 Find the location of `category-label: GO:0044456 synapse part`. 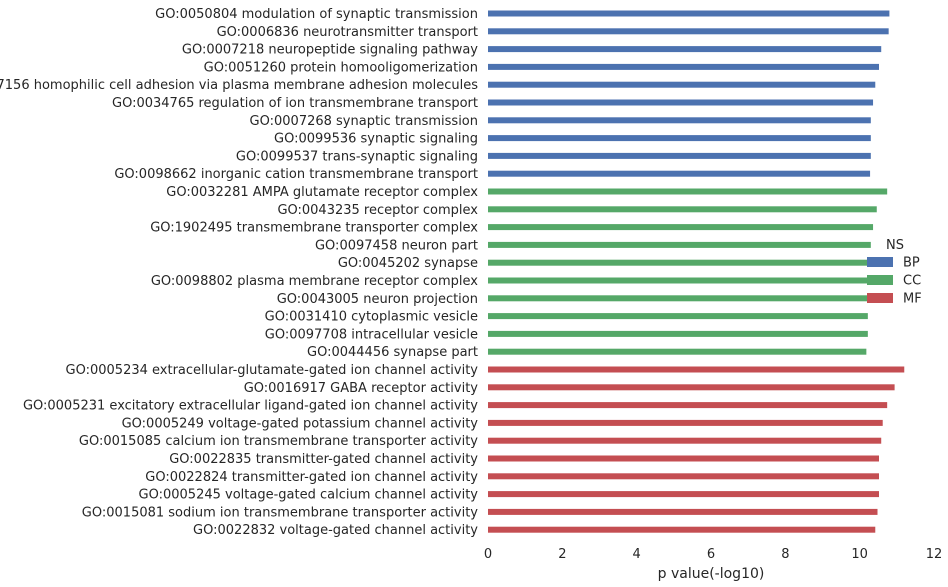

category-label: GO:0044456 synapse part is located at coordinates (392, 352).